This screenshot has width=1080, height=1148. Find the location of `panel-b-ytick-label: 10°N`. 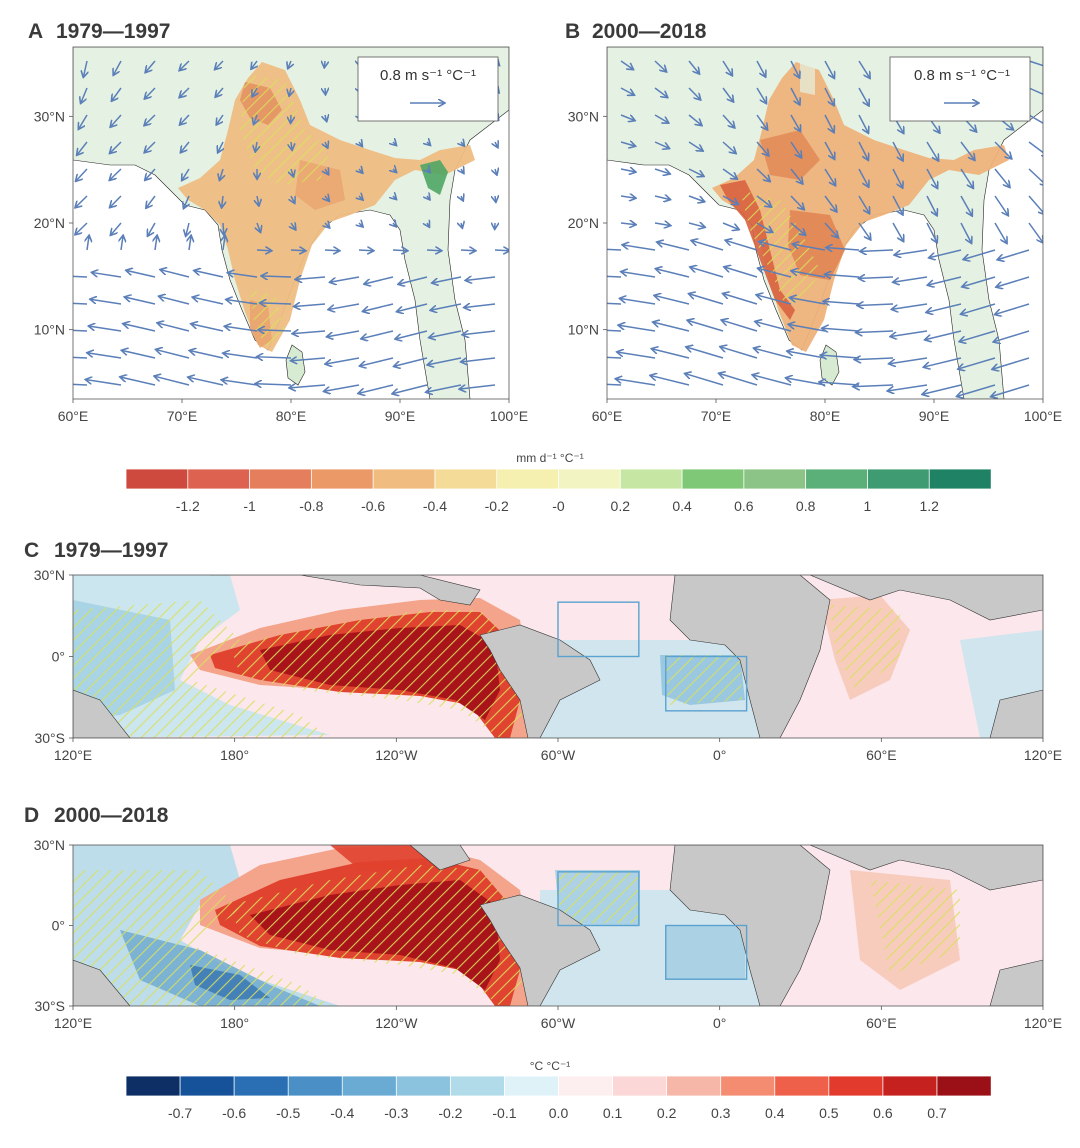

panel-b-ytick-label: 10°N is located at coordinates (583, 330).